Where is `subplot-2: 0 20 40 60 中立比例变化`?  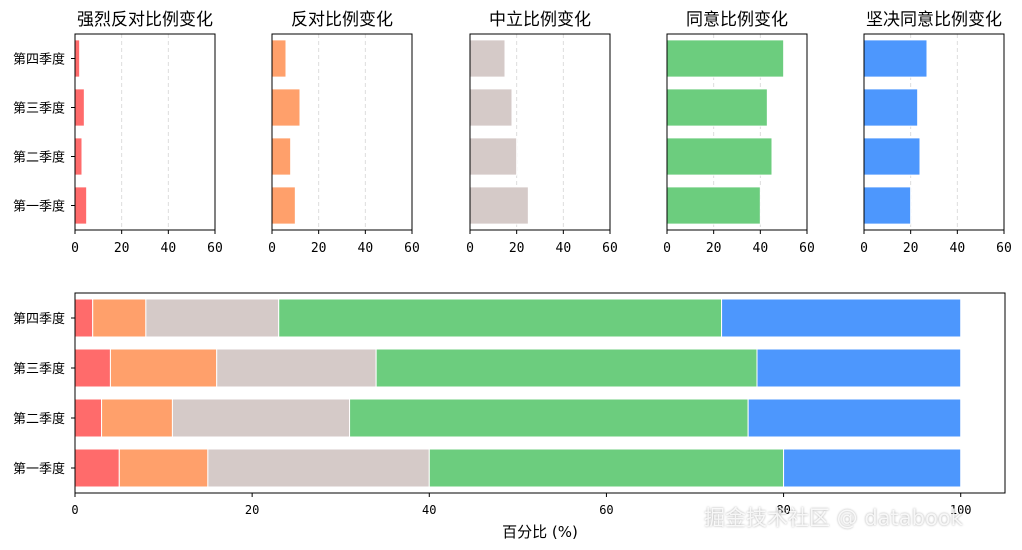
subplot-2: 0 20 40 60 中立比例变化 is located at coordinates (542, 133).